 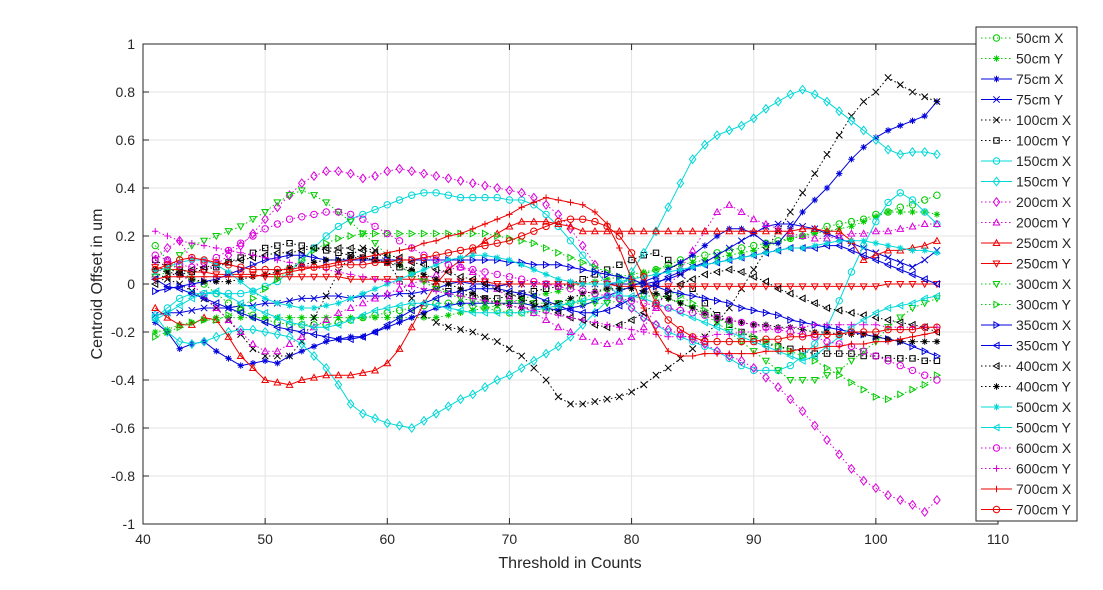 I want to click on legend-item: 700cm Y, so click(x=1026, y=510).